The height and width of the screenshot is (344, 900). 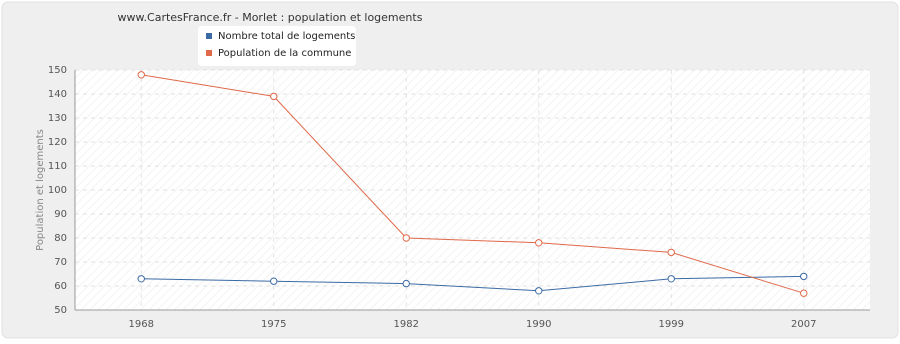 What do you see at coordinates (671, 324) in the screenshot?
I see `x-tick-label: 1999` at bounding box center [671, 324].